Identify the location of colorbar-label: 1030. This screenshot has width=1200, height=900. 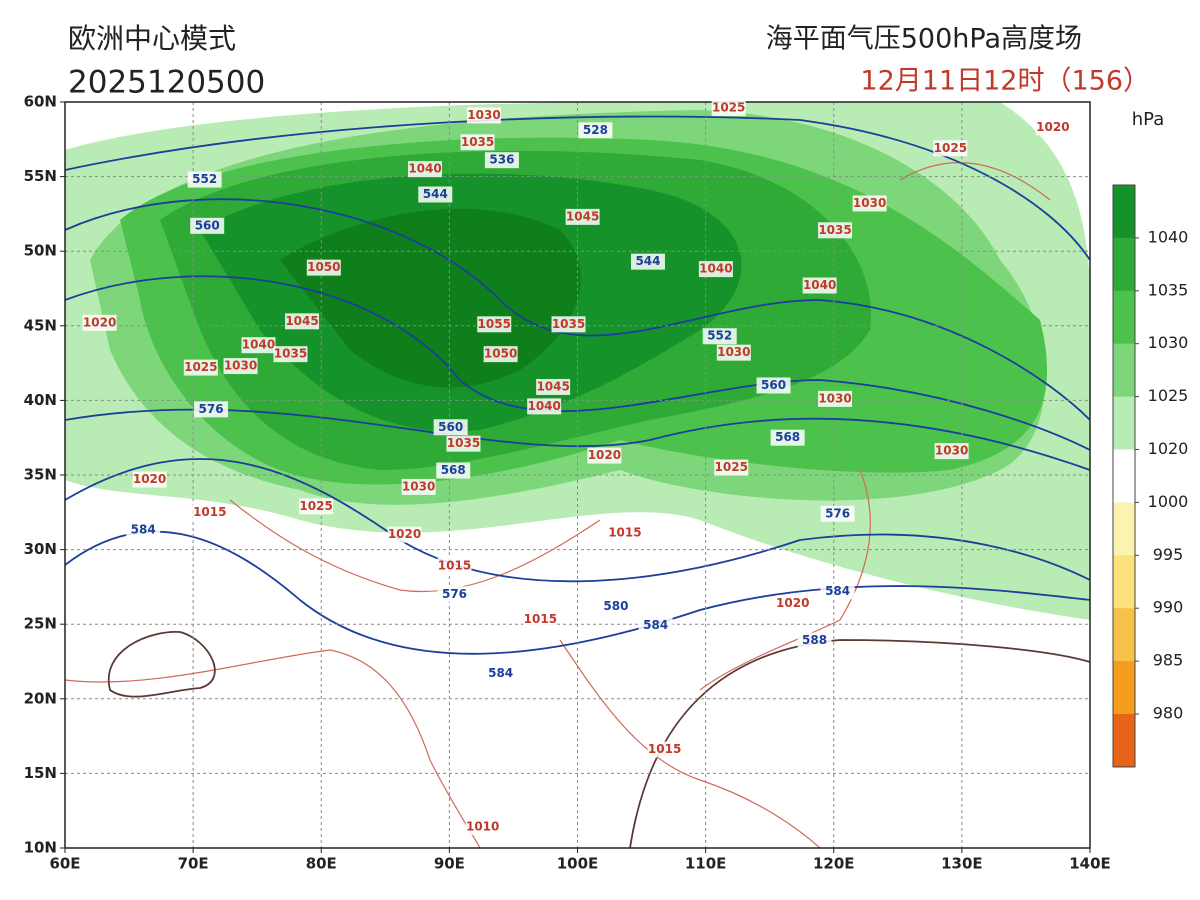
(1168, 342).